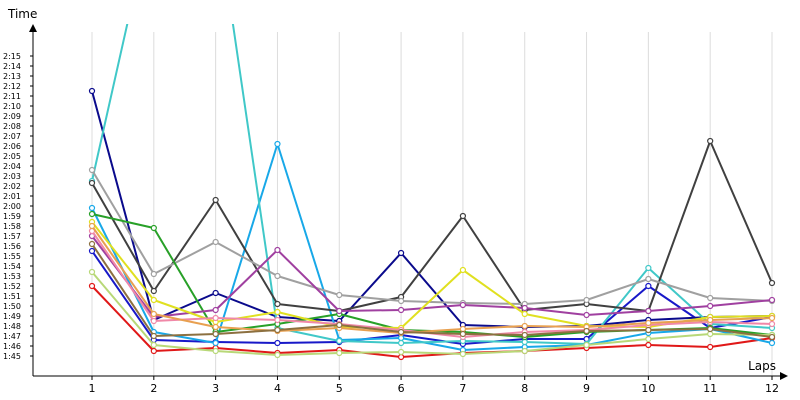 This screenshot has width=800, height=400. I want to click on y-tick-label: 1:54, so click(12, 266).